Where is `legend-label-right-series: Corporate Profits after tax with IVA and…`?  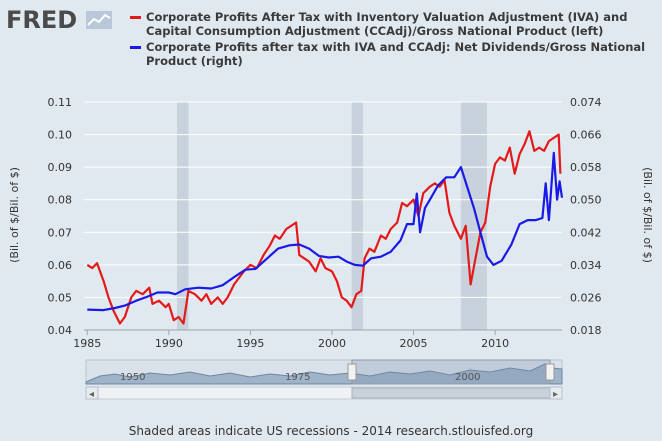
legend-label-right-series: Corporate Profits after tax with IVA and… is located at coordinates (396, 54).